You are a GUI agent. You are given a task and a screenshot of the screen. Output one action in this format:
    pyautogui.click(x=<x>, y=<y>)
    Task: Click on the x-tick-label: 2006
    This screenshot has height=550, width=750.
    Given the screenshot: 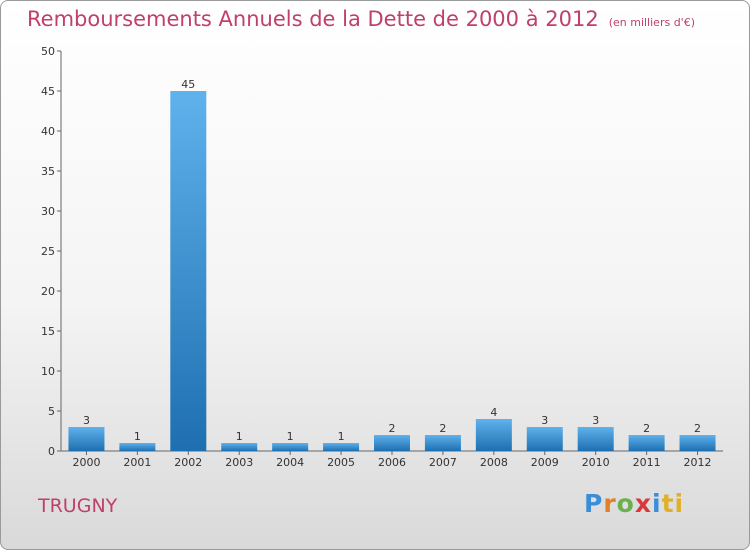 What is the action you would take?
    pyautogui.click(x=392, y=462)
    